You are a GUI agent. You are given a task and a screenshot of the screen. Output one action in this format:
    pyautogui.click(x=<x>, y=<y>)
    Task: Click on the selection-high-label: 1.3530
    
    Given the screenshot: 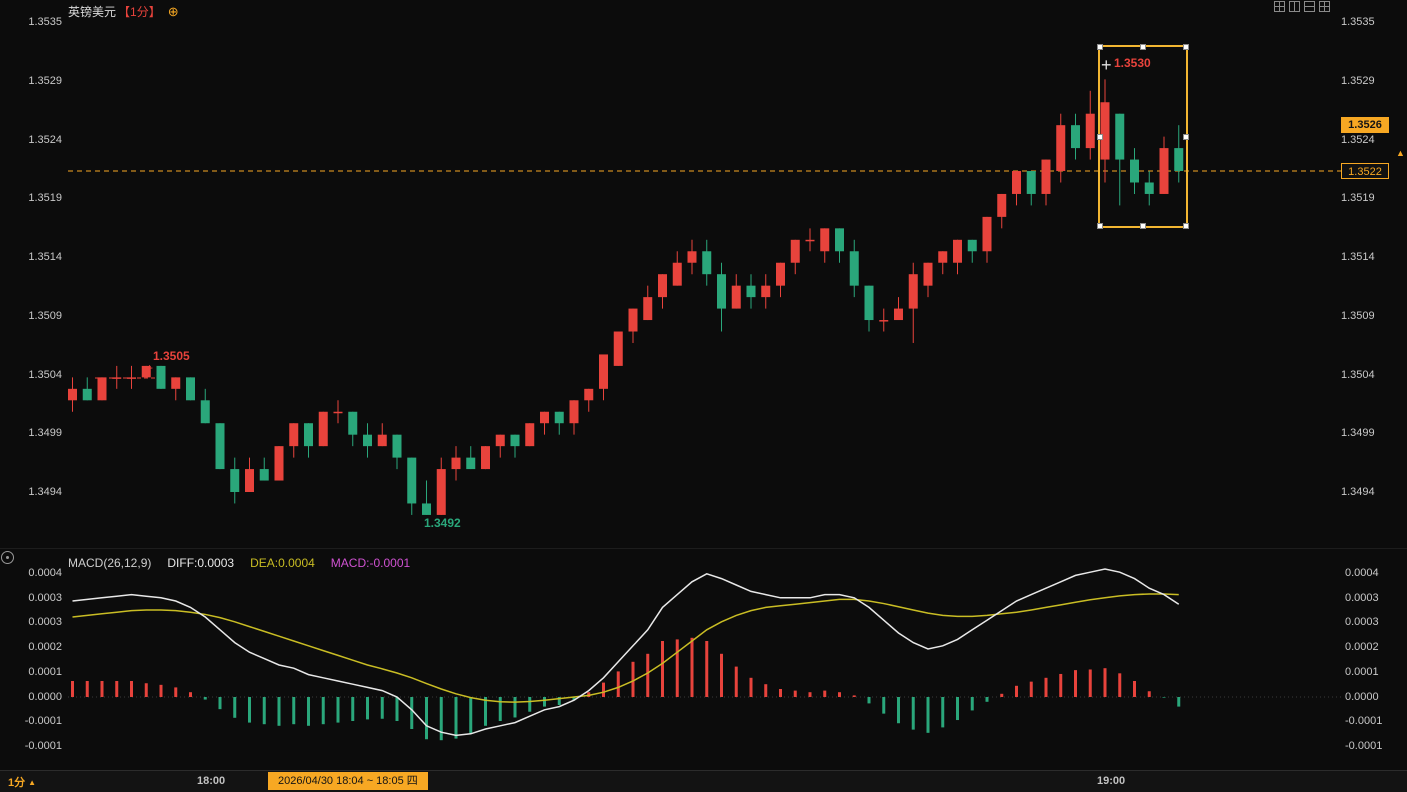 What is the action you would take?
    pyautogui.click(x=1132, y=63)
    